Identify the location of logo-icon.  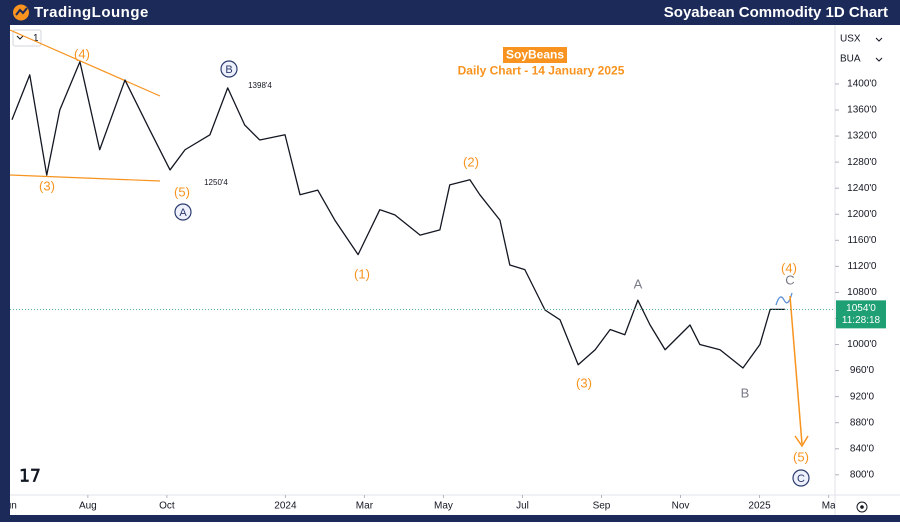
(21, 12).